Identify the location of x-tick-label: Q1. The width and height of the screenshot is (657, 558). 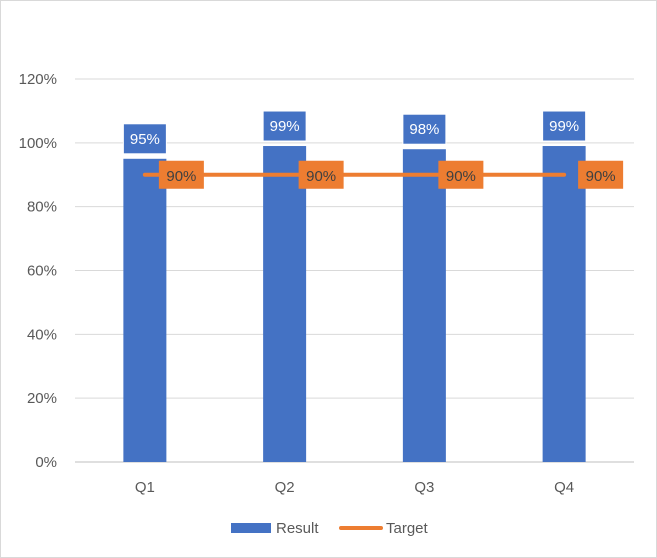
(145, 487).